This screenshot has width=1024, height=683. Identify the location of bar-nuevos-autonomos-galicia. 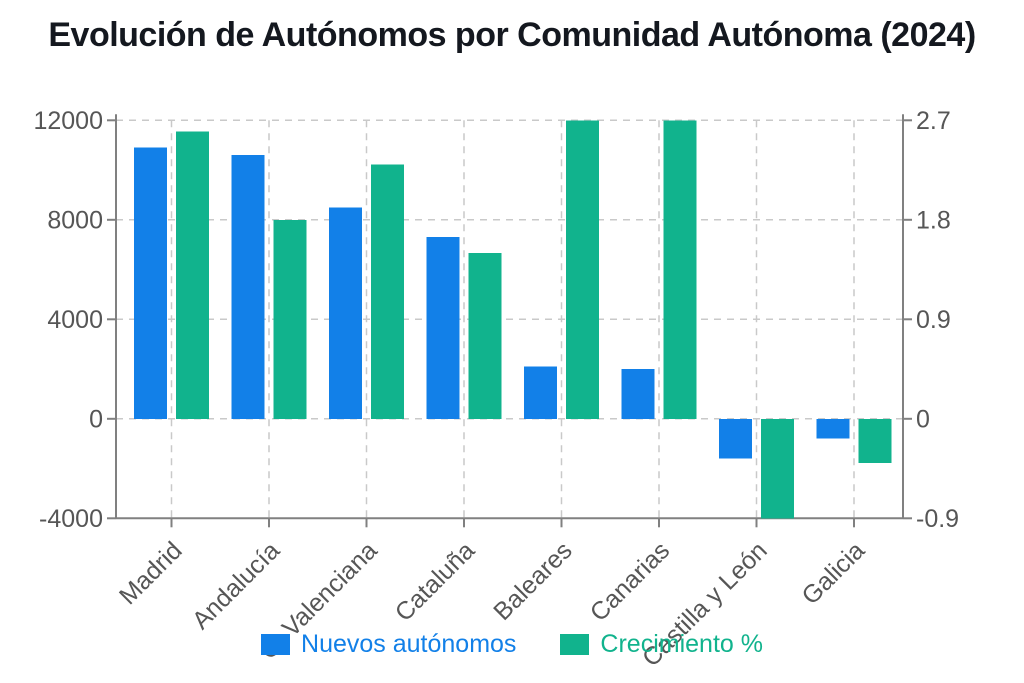
(833, 428).